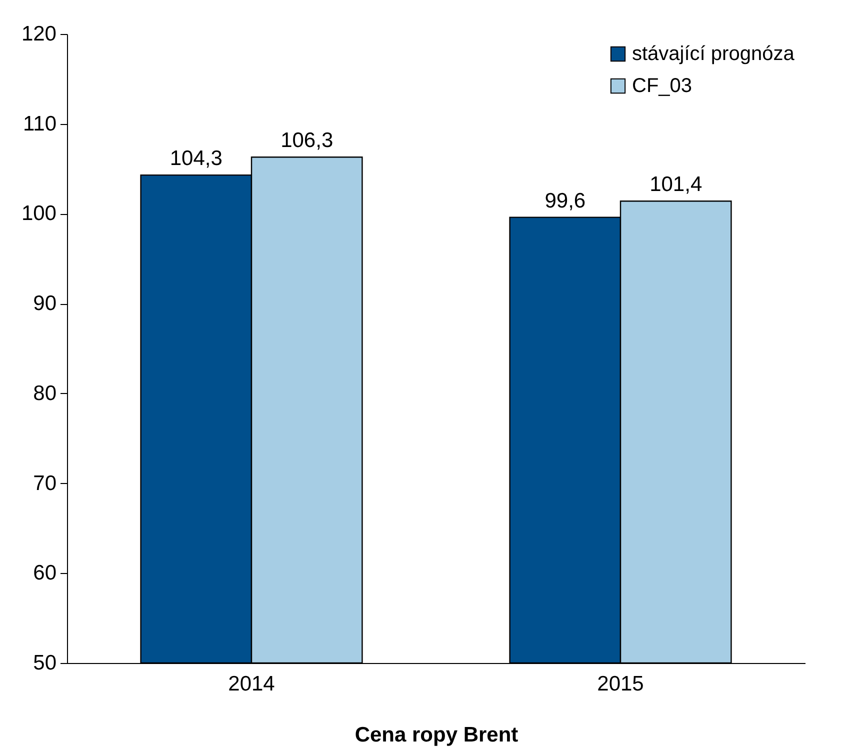 Image resolution: width=852 pixels, height=747 pixels. Describe the element at coordinates (44, 483) in the screenshot. I see `y-tick-label: 70` at that location.